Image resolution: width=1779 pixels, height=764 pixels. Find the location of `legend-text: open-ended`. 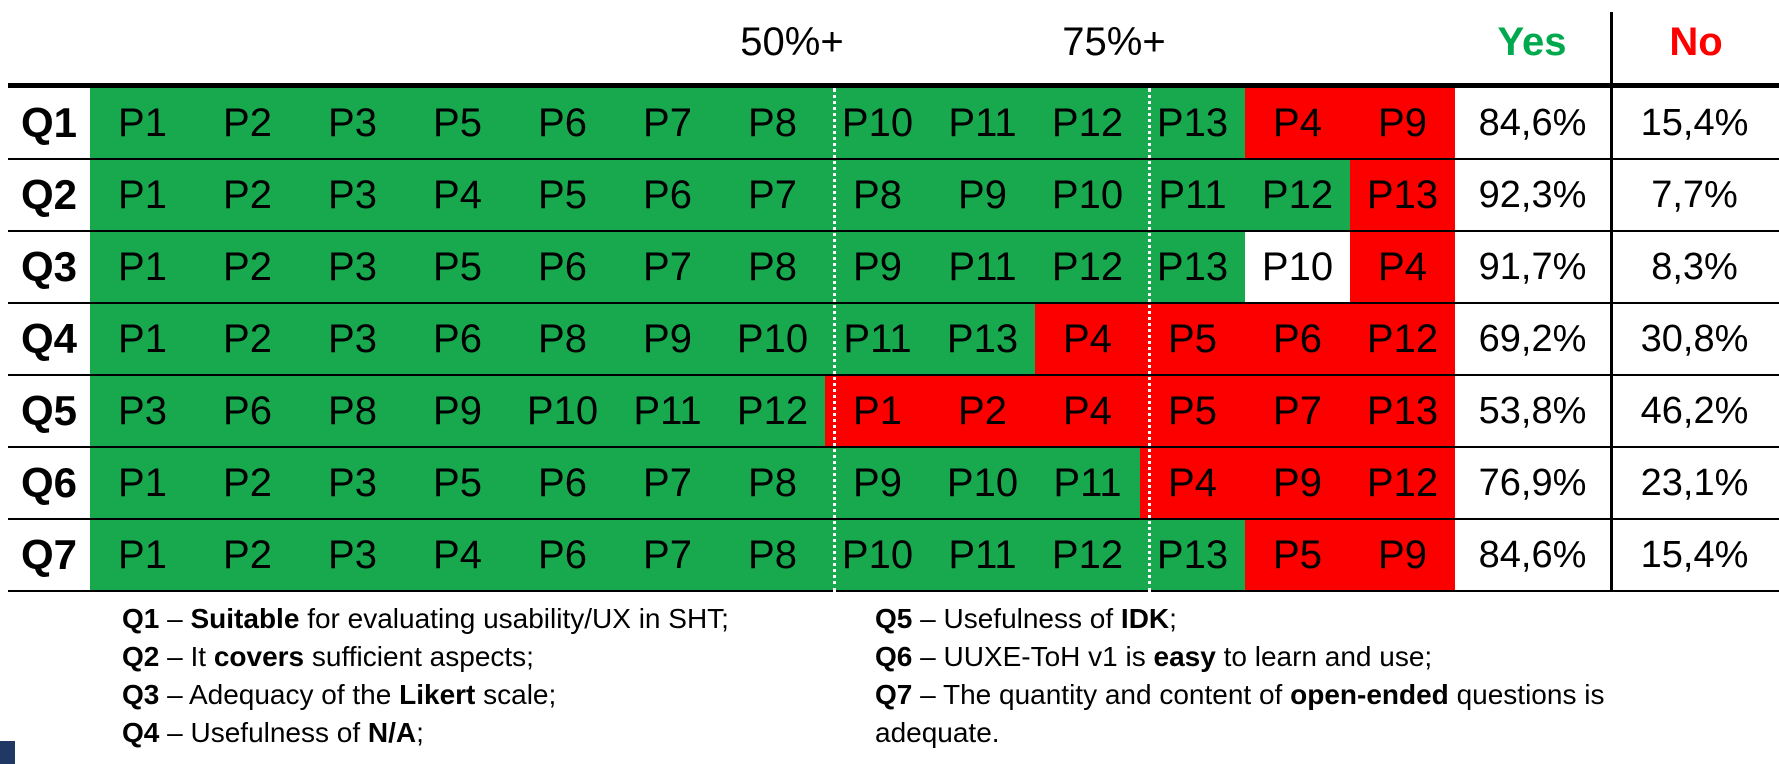

legend-text: open-ended is located at coordinates (1369, 694).